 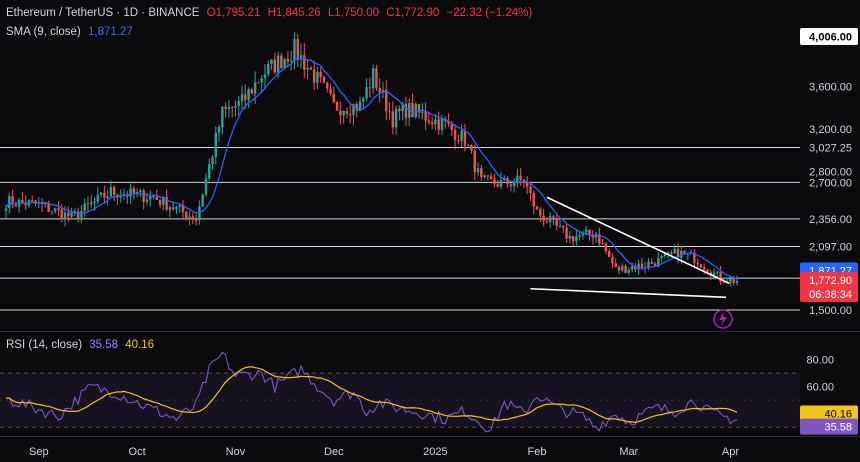 I want to click on level-label-1: 2,700.00, so click(x=830, y=183).